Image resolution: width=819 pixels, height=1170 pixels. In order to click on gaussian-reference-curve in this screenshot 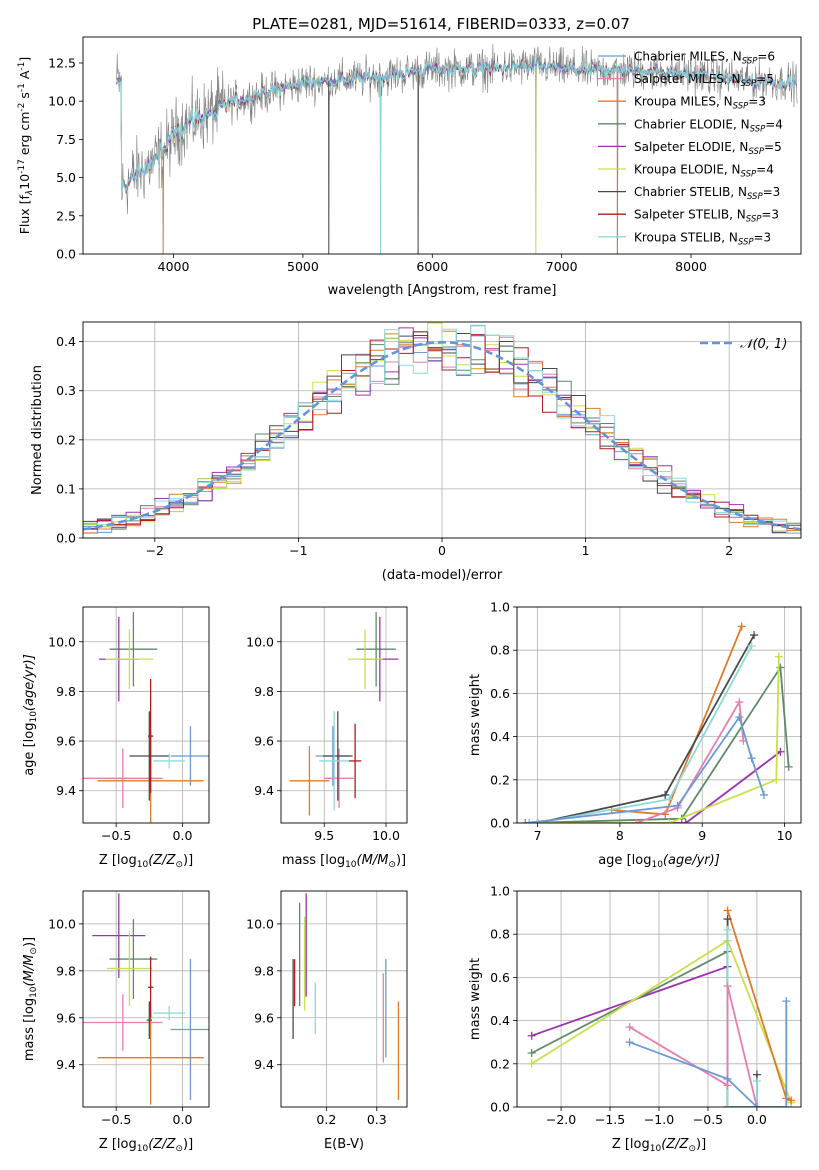, I will do `click(442, 435)`.